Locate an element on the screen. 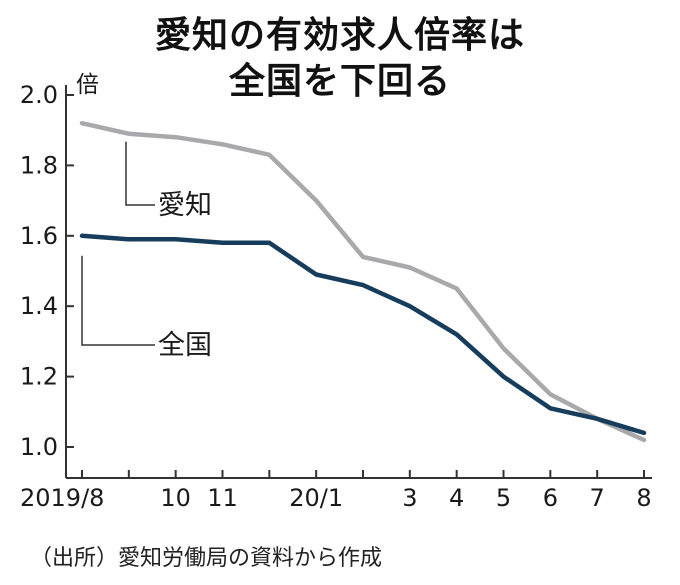 The image size is (680, 585). chart-title-line-2: 全国を下回る is located at coordinates (339, 81).